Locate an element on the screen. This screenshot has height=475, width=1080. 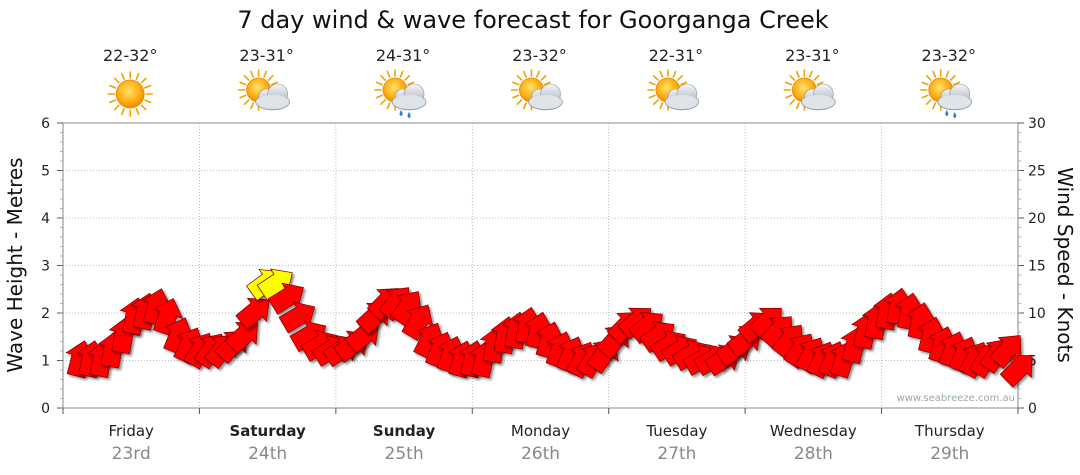
day-date: 25th is located at coordinates (404, 454).